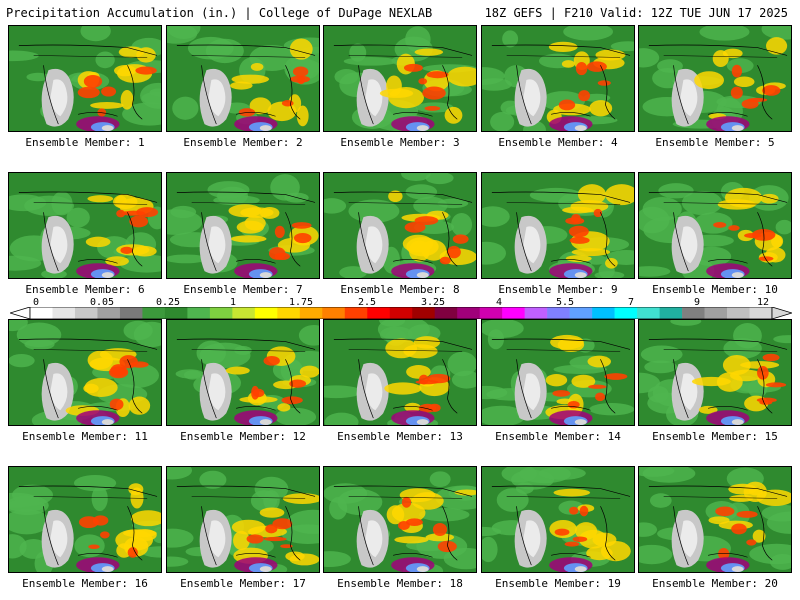 Image resolution: width=800 pixels, height=600 pixels. Describe the element at coordinates (715, 436) in the screenshot. I see `ensemble-member-label: Ensemble Member: 15` at that location.